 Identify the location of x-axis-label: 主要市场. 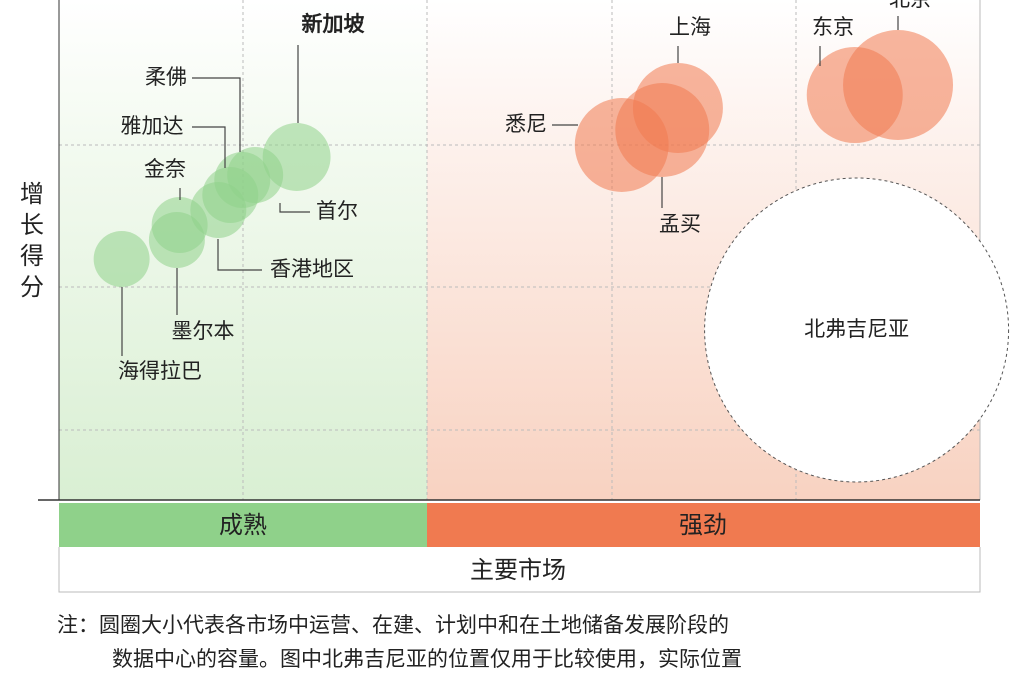
(518, 570).